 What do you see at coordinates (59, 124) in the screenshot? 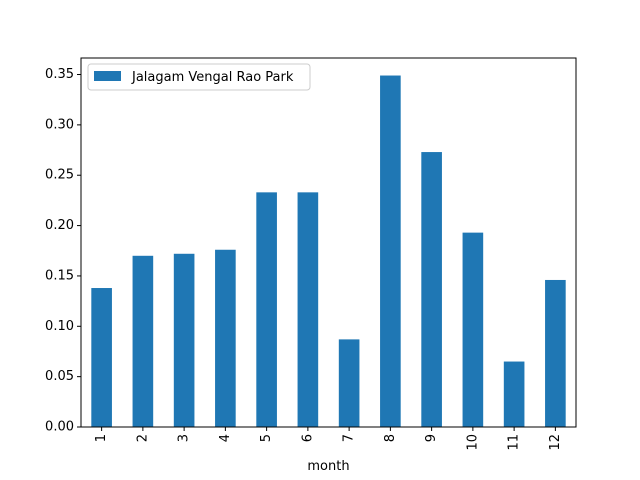
I see `y-tick-label: 0.30` at bounding box center [59, 124].